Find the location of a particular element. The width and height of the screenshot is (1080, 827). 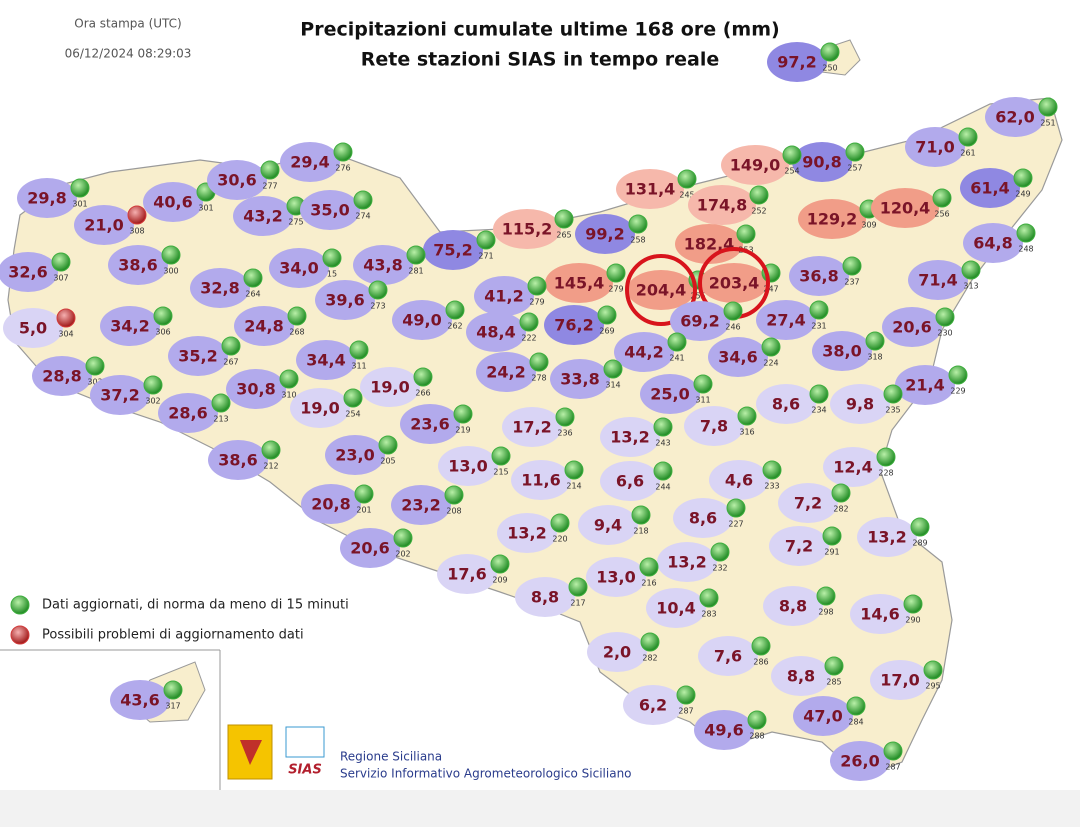

station-value: 182,4 is located at coordinates (709, 244).